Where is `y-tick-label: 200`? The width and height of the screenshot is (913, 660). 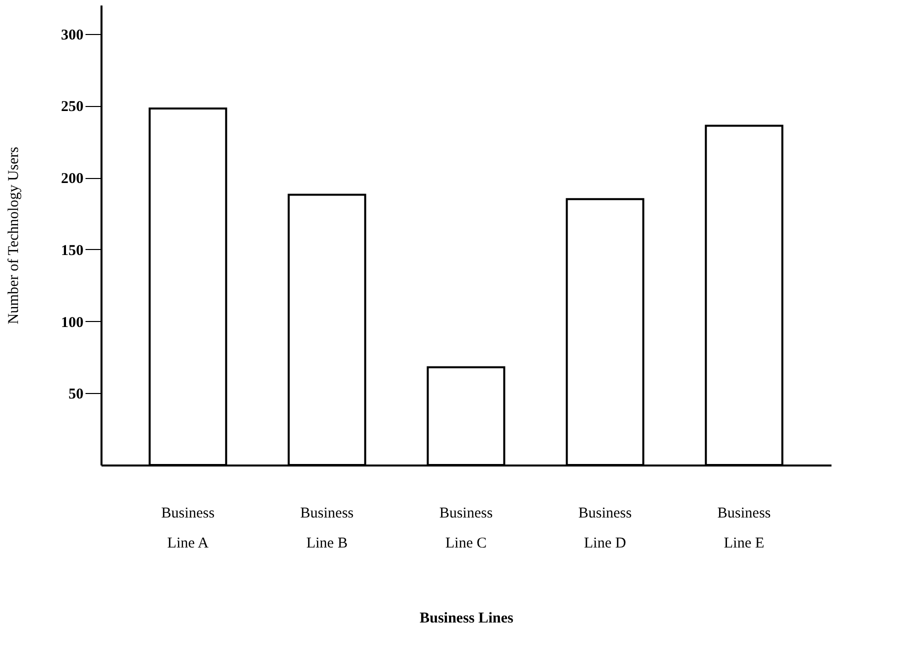
y-tick-label: 200 is located at coordinates (72, 179).